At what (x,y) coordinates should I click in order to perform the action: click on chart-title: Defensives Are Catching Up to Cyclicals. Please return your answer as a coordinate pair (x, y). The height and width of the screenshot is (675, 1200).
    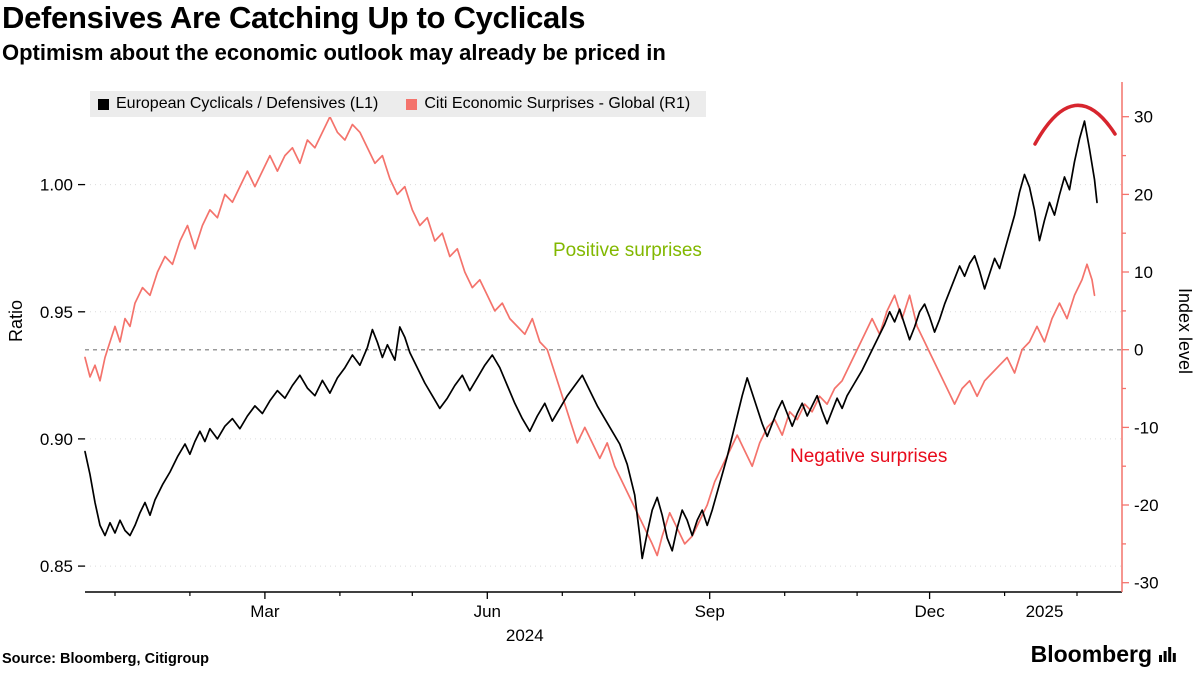
    Looking at the image, I should click on (294, 17).